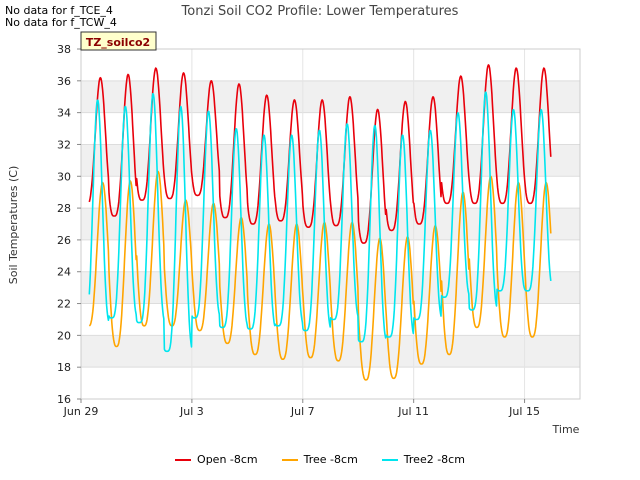 This screenshot has width=640, height=480. I want to click on y-tick-label: 34, so click(64, 113).